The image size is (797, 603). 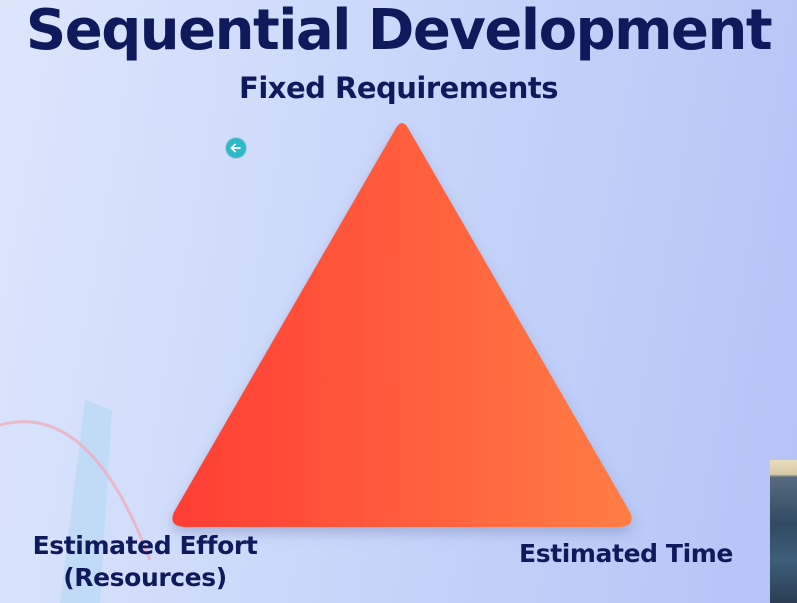 What do you see at coordinates (145, 545) in the screenshot?
I see `effort-label-line1: Estimated Effort` at bounding box center [145, 545].